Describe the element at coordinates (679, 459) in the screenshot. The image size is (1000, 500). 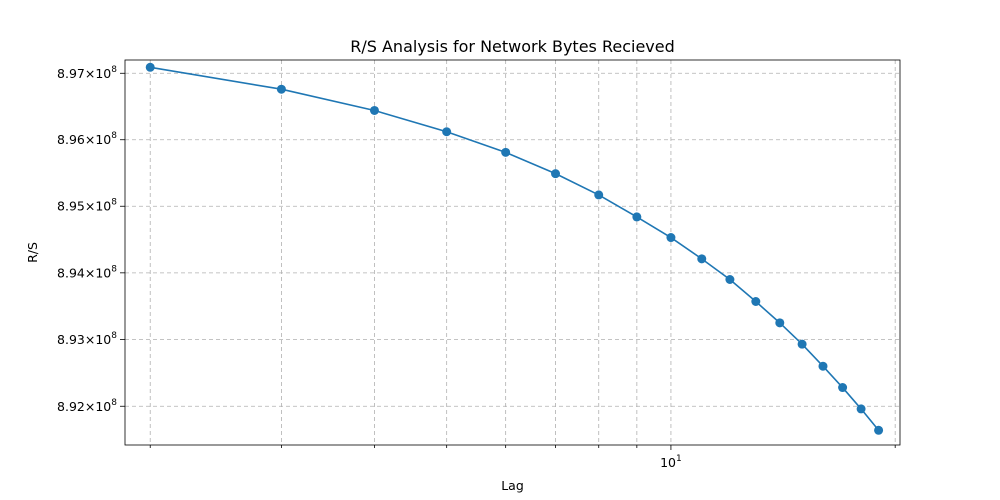
I see `x-tick-label-exponent: 1` at that location.